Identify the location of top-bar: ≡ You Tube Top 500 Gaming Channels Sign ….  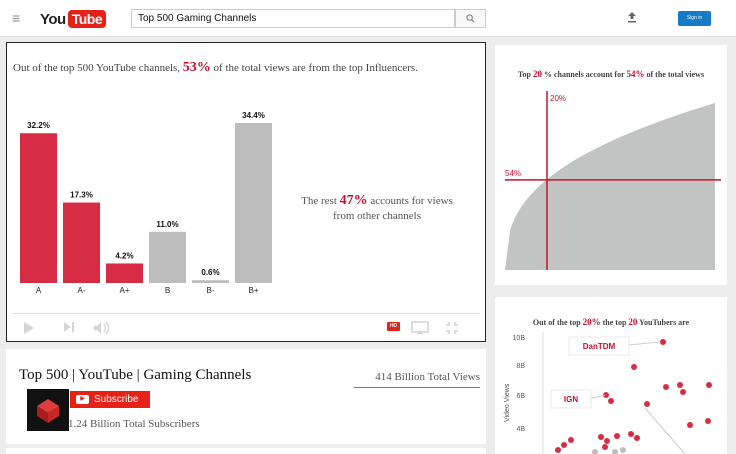
(368, 18).